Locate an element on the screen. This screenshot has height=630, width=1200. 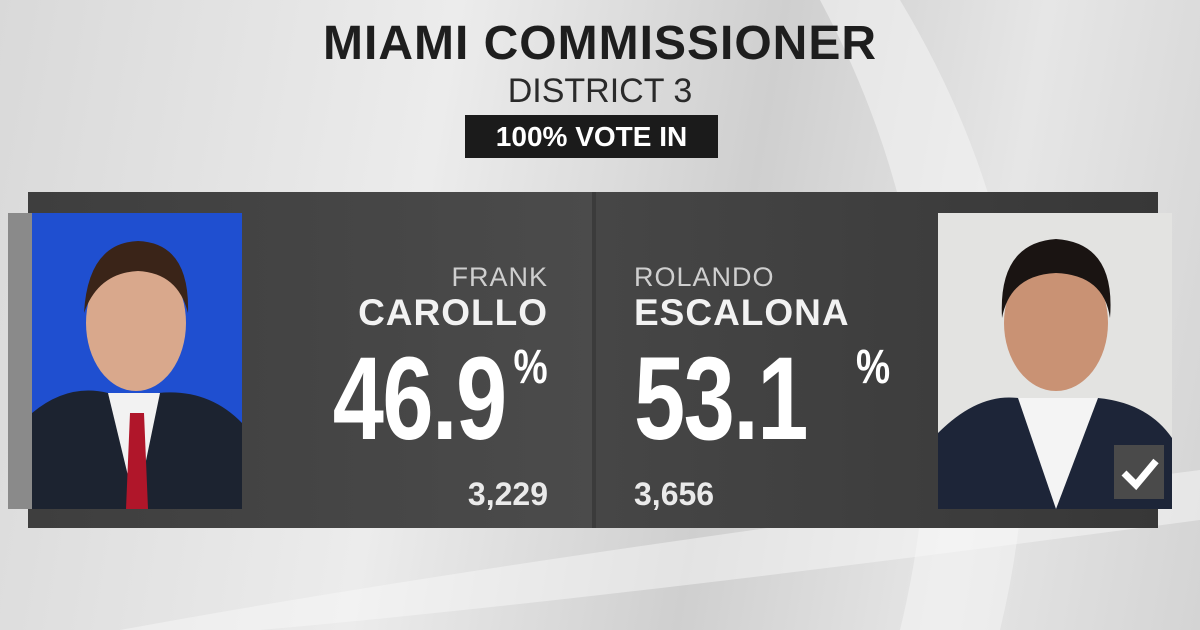
shirt is located at coordinates (1058, 453).